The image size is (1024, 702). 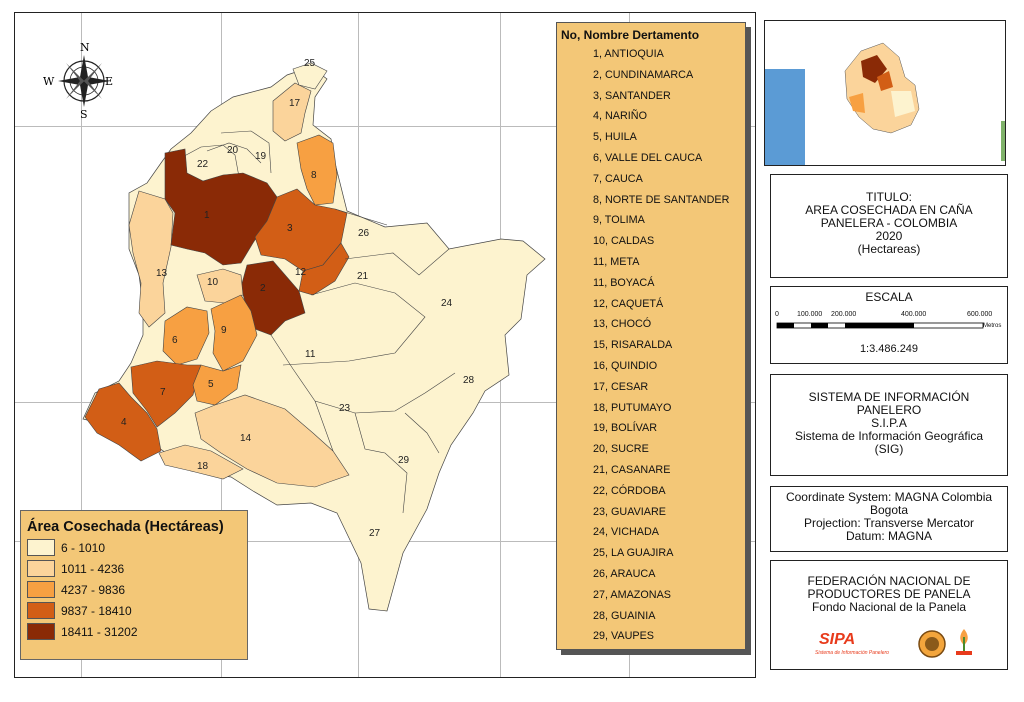 I want to click on sipa-logo: SIPA, so click(x=837, y=639).